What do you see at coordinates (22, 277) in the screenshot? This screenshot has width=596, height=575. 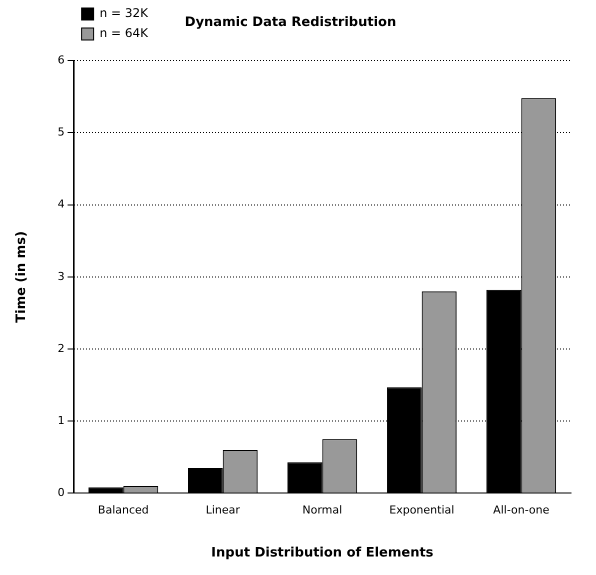 I see `y-axis-title: Time (in ms)` at bounding box center [22, 277].